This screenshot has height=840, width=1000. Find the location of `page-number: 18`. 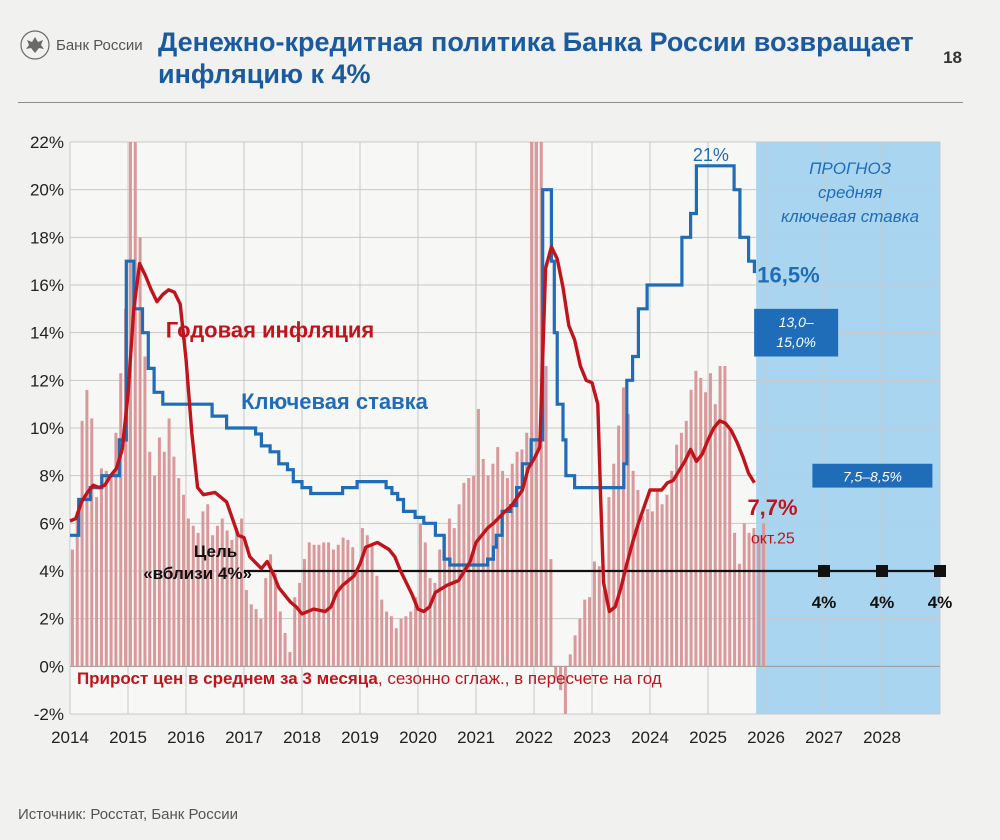

page-number: 18 is located at coordinates (952, 57).